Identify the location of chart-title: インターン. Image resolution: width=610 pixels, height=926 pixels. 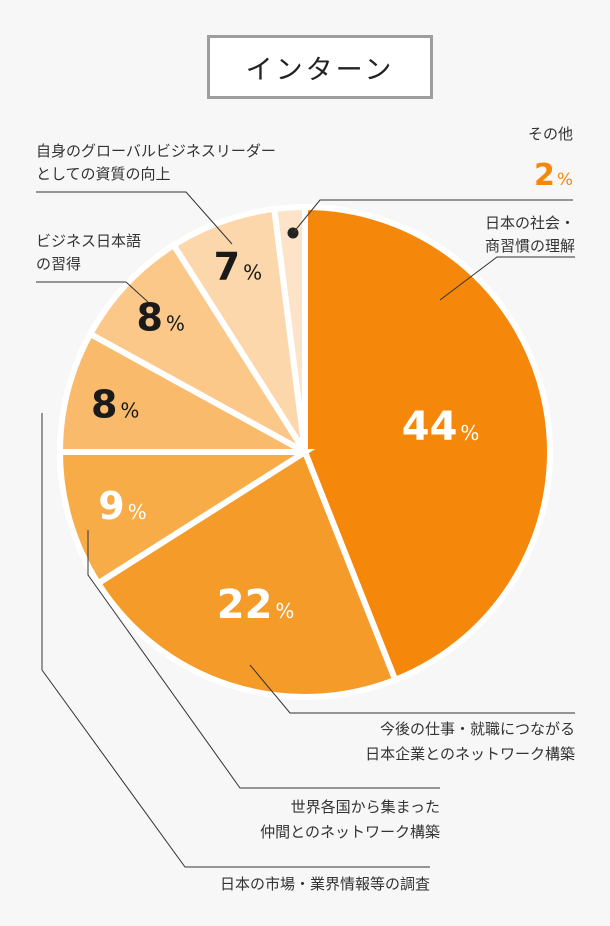
(320, 67).